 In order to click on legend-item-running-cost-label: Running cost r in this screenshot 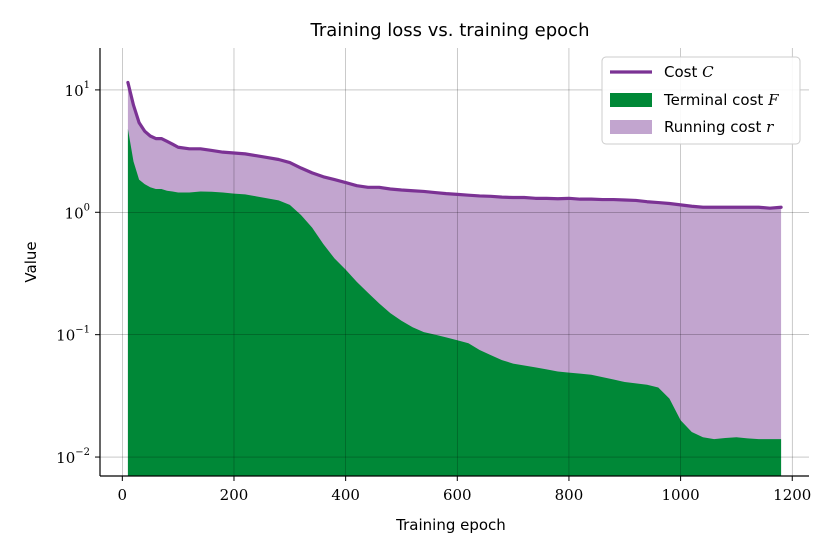, I will do `click(719, 127)`.